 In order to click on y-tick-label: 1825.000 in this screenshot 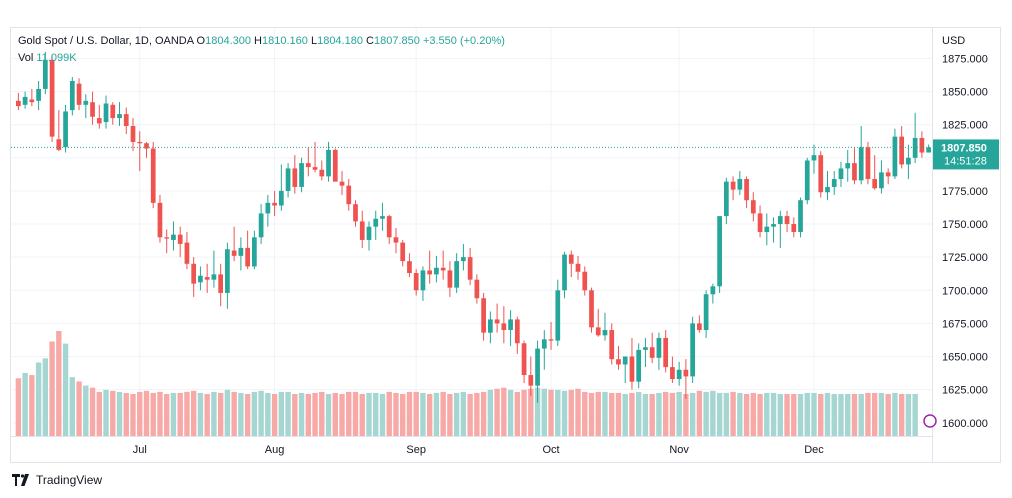, I will do `click(965, 126)`.